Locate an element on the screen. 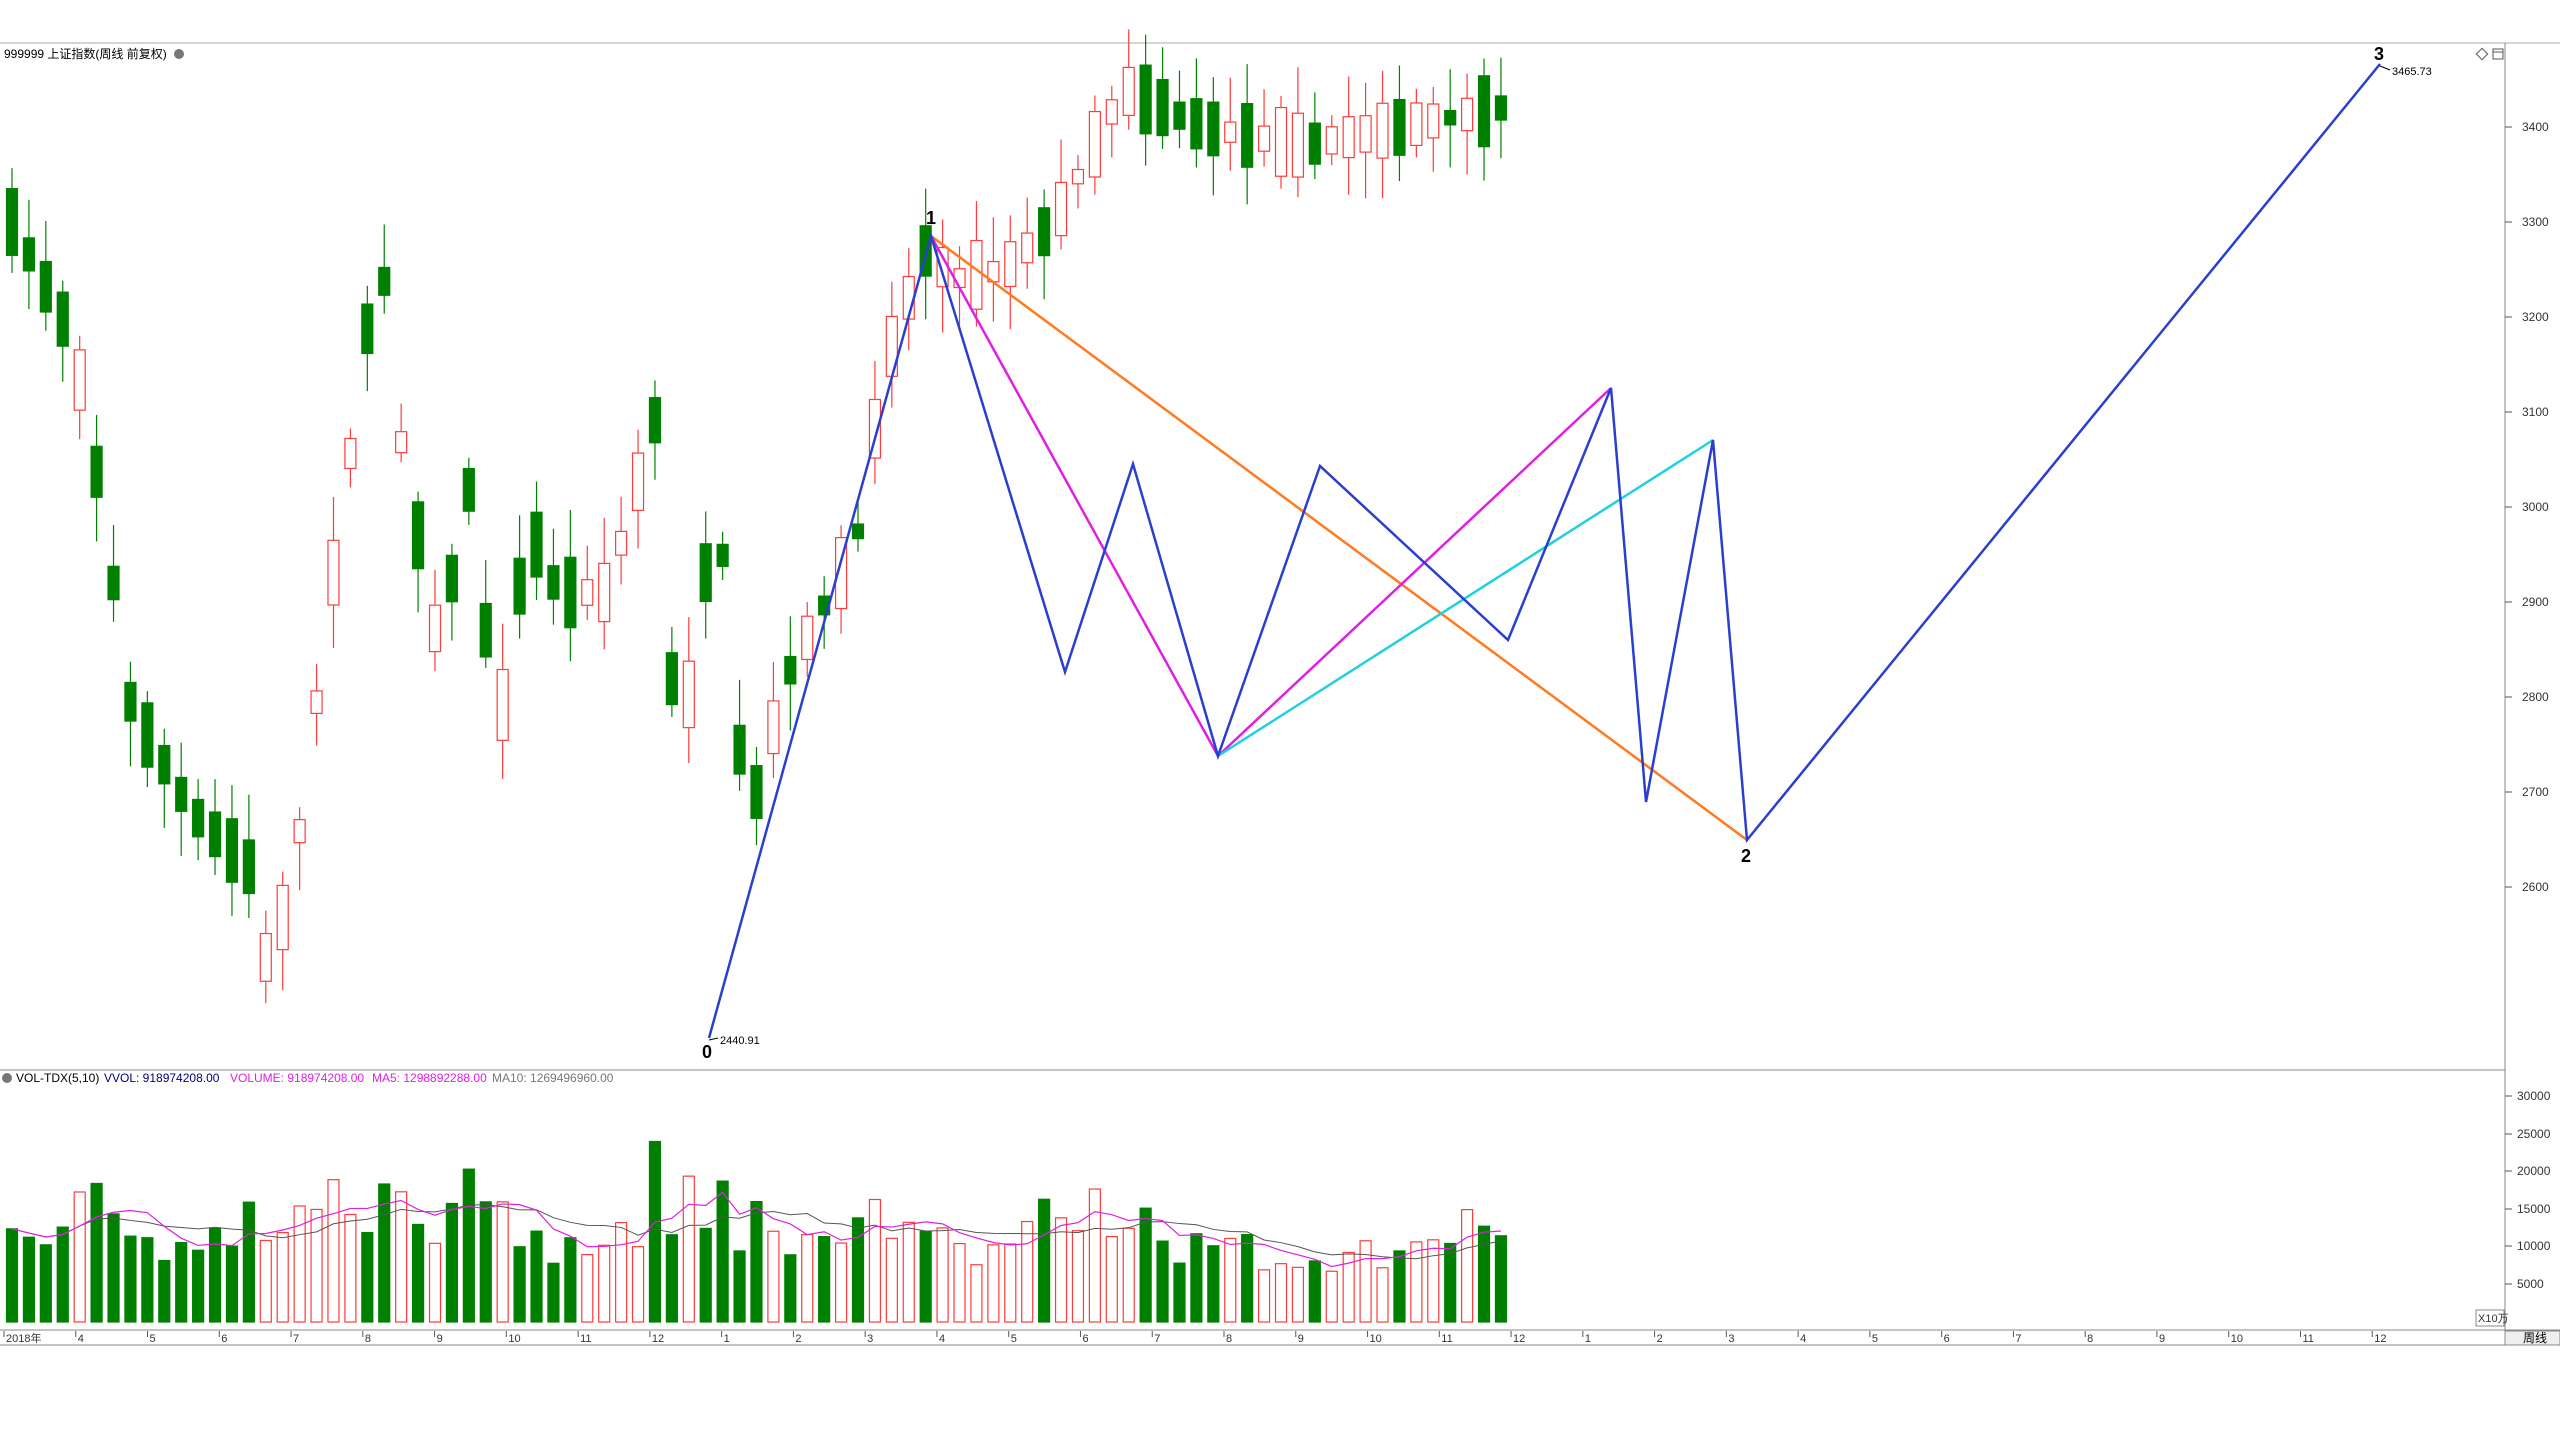 The width and height of the screenshot is (2560, 1440). orange-trend-line is located at coordinates (1339, 538).